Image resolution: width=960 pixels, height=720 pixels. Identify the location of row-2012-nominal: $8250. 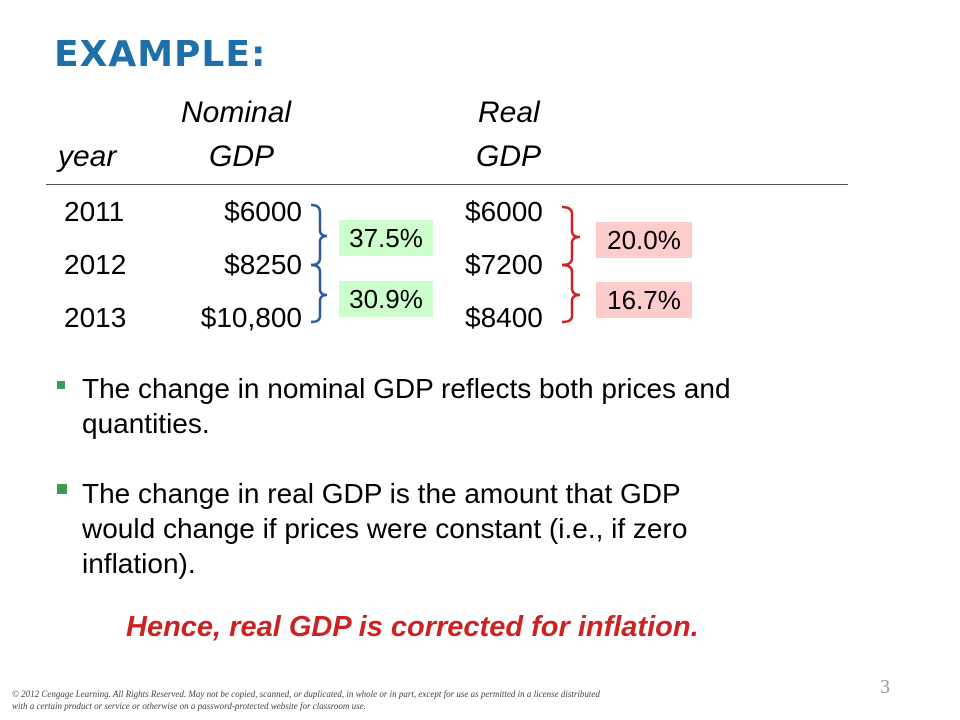
(263, 264).